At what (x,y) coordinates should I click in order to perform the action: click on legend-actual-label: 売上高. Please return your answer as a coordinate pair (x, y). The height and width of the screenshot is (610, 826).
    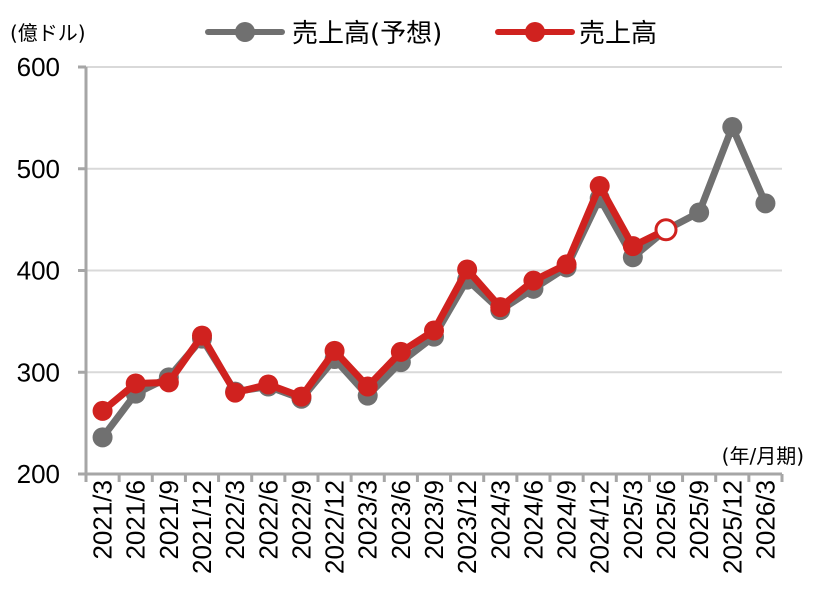
    Looking at the image, I should click on (618, 34).